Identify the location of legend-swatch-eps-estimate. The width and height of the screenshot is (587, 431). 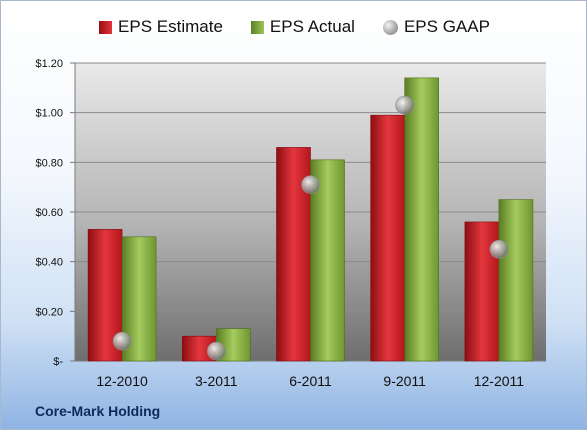
(106, 27).